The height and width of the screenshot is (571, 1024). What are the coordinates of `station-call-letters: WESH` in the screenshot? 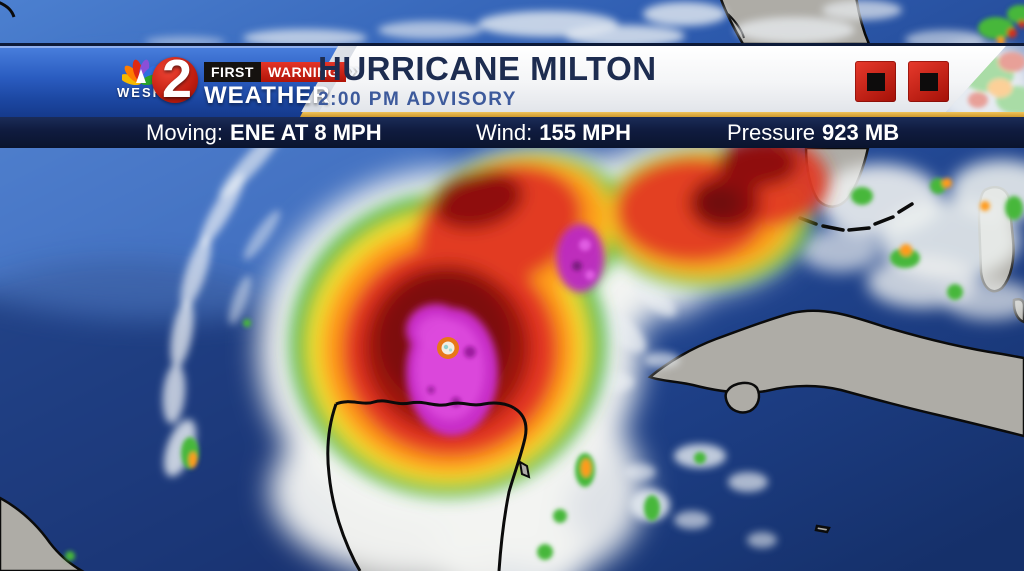 It's located at (140, 92).